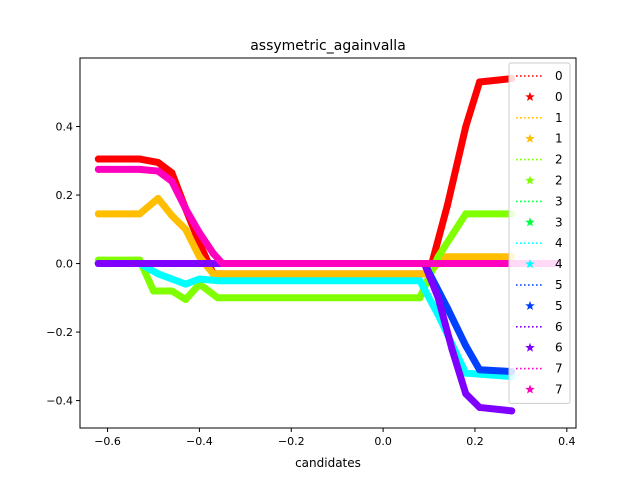 Image resolution: width=640 pixels, height=484 pixels. What do you see at coordinates (328, 46) in the screenshot?
I see `chart-title: assymetric_againvalla` at bounding box center [328, 46].